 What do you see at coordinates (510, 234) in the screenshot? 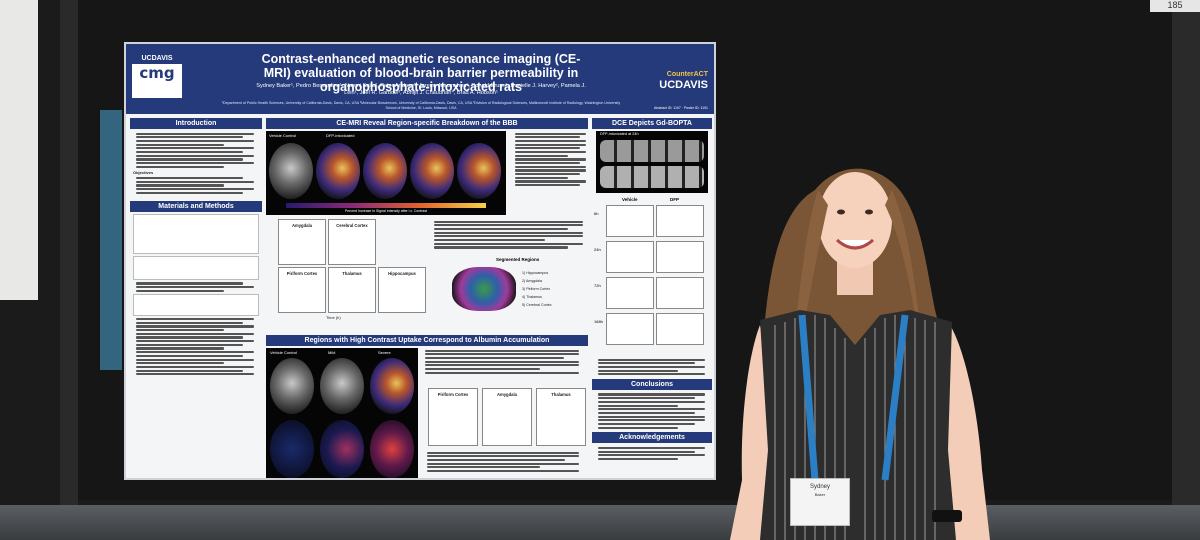
I see `figure2-caption` at bounding box center [510, 234].